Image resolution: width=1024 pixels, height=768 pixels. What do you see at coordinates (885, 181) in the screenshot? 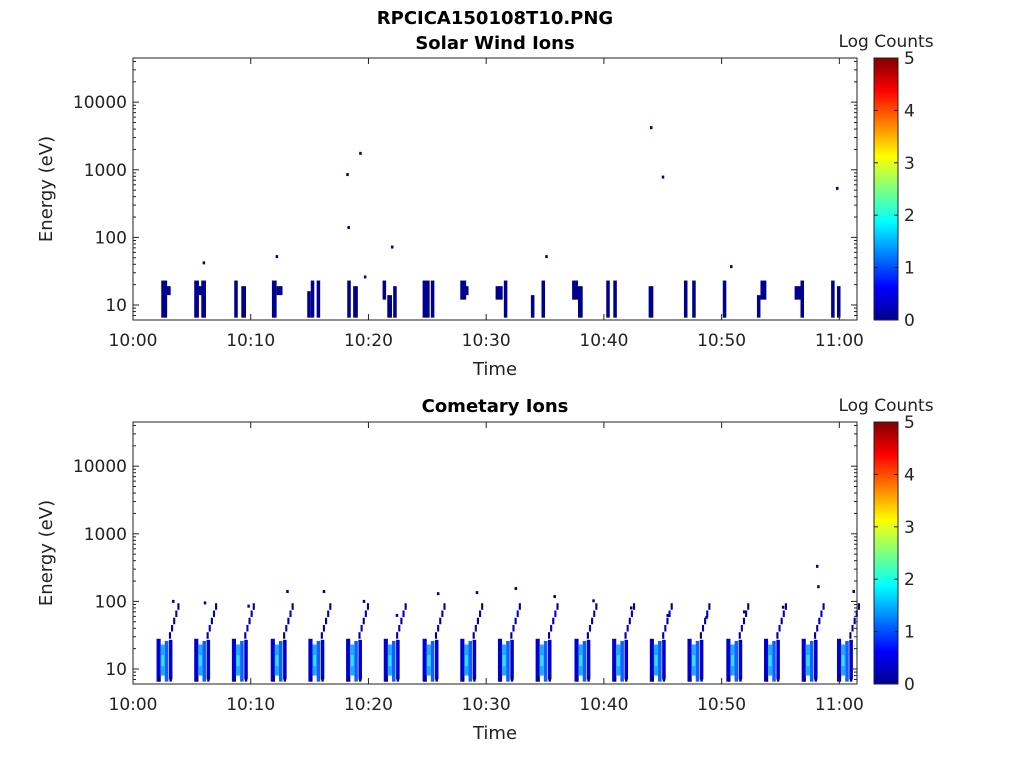
I see `colorbar: Log Counts 0 1 2 3 4 5` at bounding box center [885, 181].